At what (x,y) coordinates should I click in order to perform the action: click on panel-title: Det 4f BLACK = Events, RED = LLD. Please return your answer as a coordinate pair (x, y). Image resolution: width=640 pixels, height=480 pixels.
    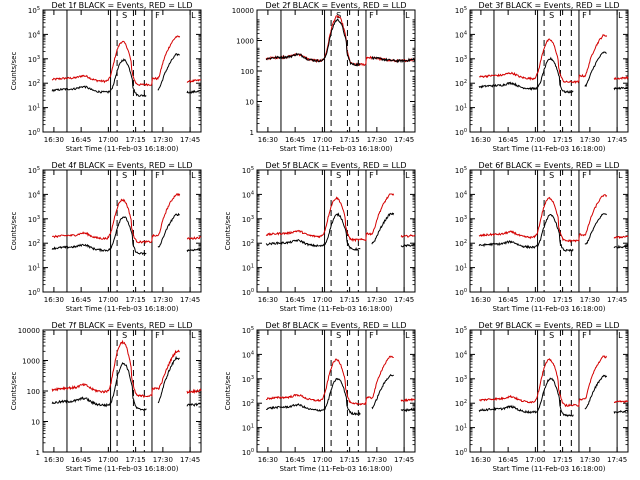
    Looking at the image, I should click on (121, 165).